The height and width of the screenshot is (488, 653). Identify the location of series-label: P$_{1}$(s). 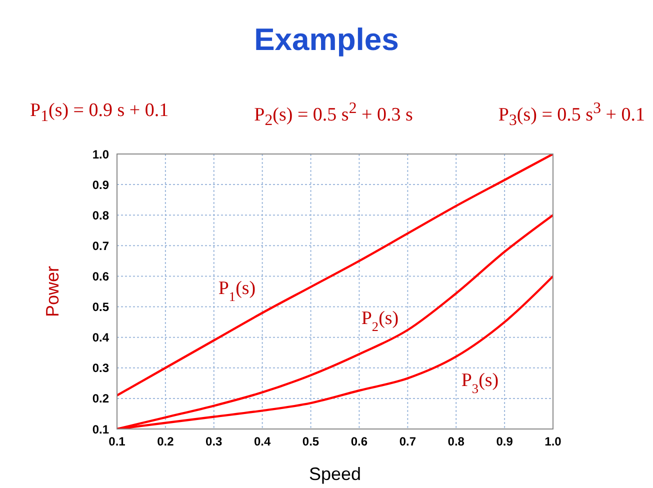
(237, 291).